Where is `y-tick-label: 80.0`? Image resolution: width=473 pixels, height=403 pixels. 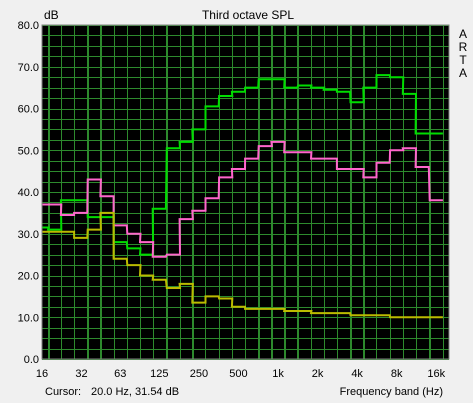 y-tick-label: 80.0 is located at coordinates (28, 26).